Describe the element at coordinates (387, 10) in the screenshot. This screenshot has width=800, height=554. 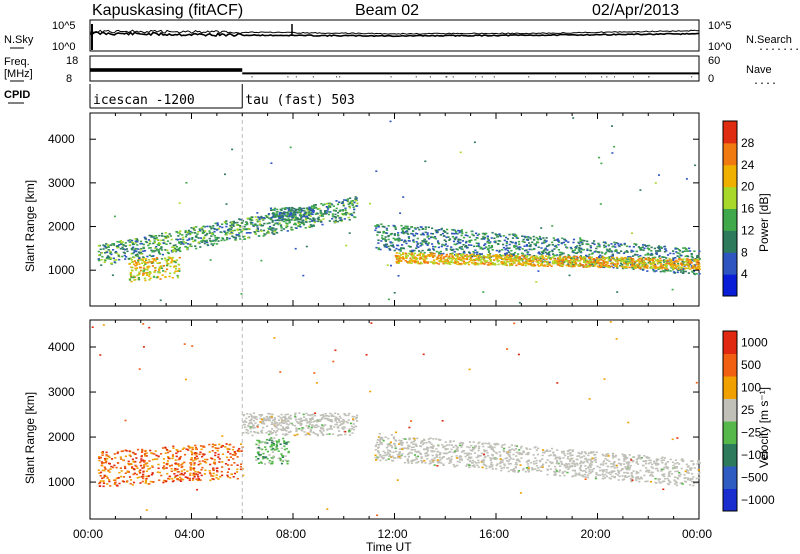
I see `beam-title: Beam 02` at that location.